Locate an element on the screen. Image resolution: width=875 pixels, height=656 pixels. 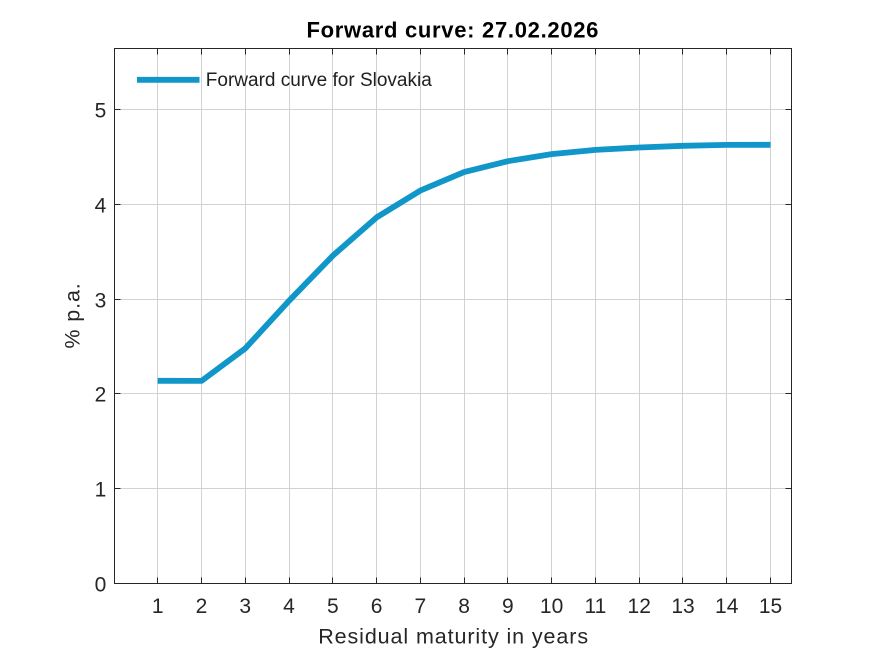
svg-text: Forward curve for Slovakia is located at coordinates (319, 80).